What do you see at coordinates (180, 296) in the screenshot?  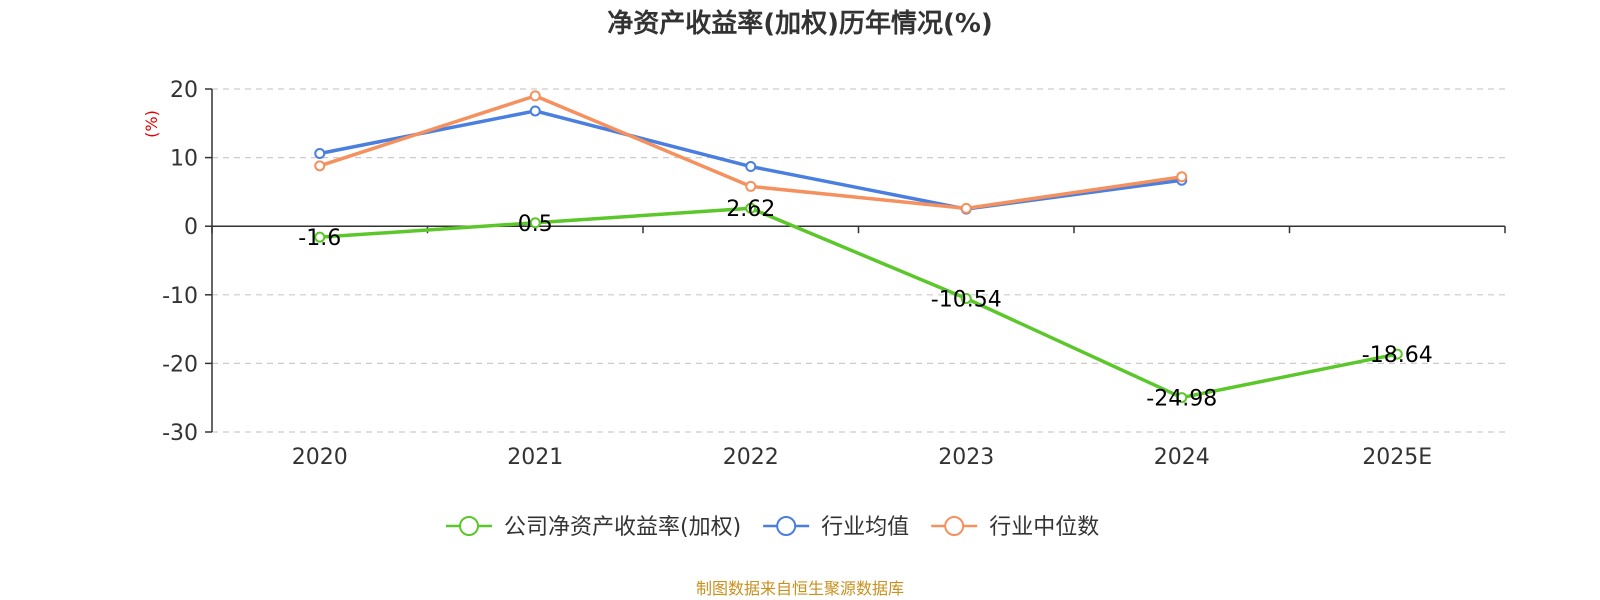 I see `y-tick-label: -10` at bounding box center [180, 296].